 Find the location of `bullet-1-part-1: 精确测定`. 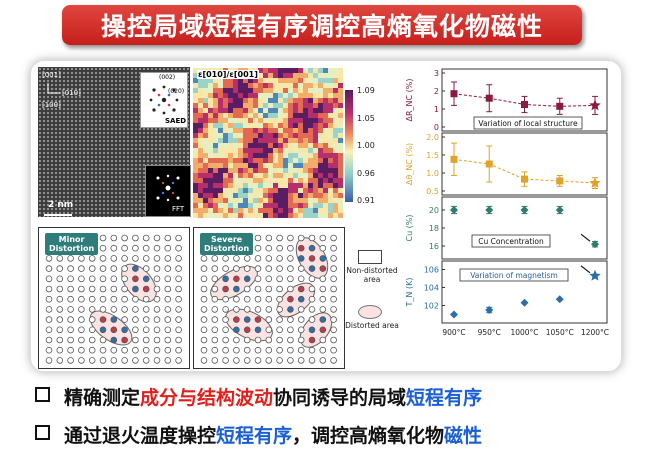

bullet-1-part-1: 精确测定 is located at coordinates (102, 398).